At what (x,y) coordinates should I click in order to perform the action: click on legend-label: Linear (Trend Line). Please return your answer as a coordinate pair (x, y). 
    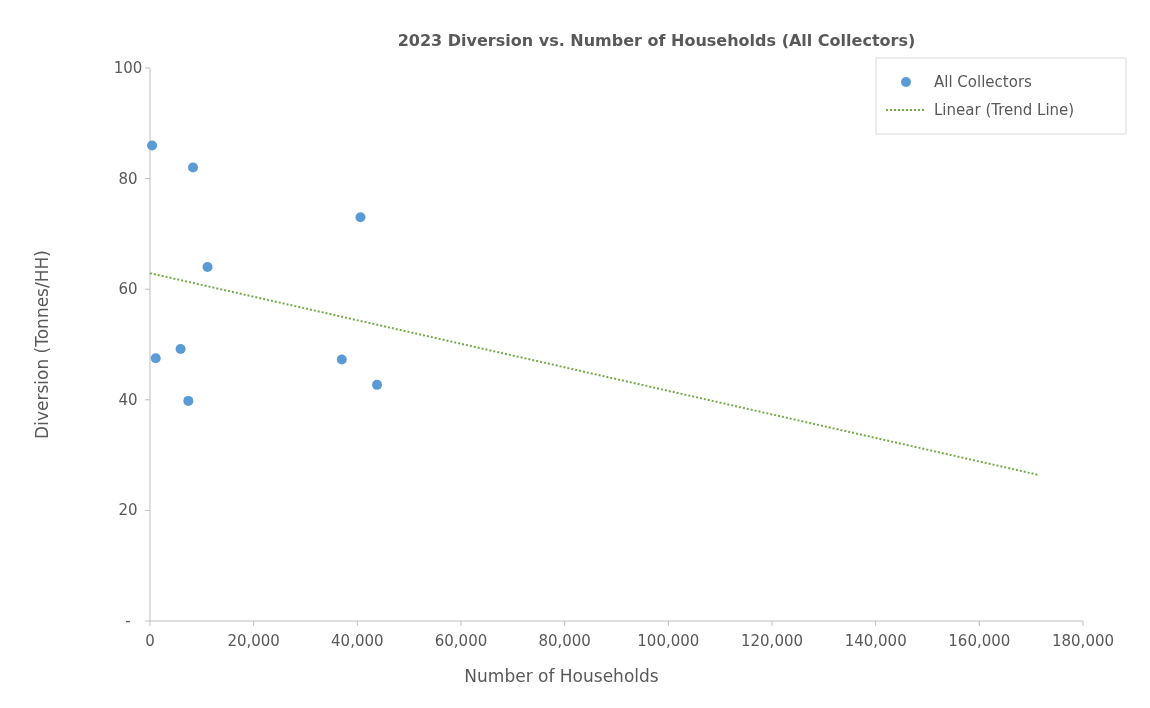
    Looking at the image, I should click on (1004, 110).